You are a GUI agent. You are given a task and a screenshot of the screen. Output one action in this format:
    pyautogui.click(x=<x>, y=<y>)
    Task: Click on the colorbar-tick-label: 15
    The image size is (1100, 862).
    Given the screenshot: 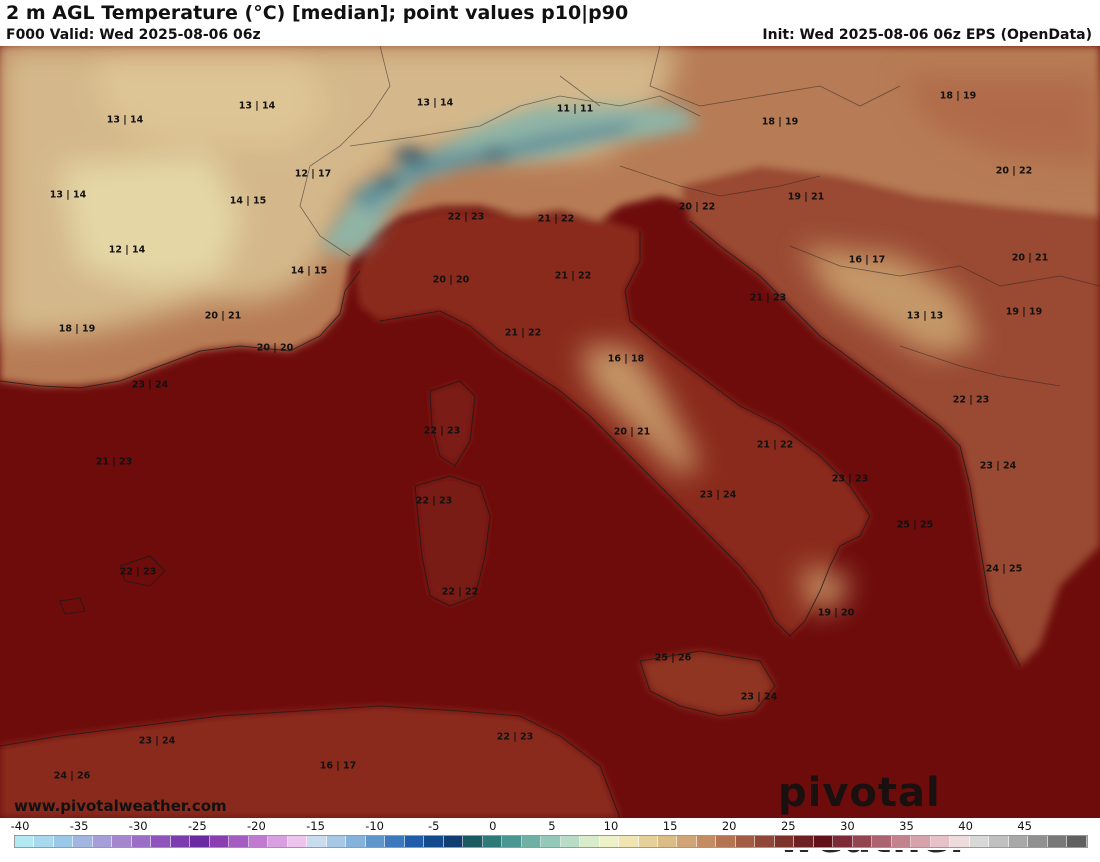 What is the action you would take?
    pyautogui.click(x=670, y=826)
    